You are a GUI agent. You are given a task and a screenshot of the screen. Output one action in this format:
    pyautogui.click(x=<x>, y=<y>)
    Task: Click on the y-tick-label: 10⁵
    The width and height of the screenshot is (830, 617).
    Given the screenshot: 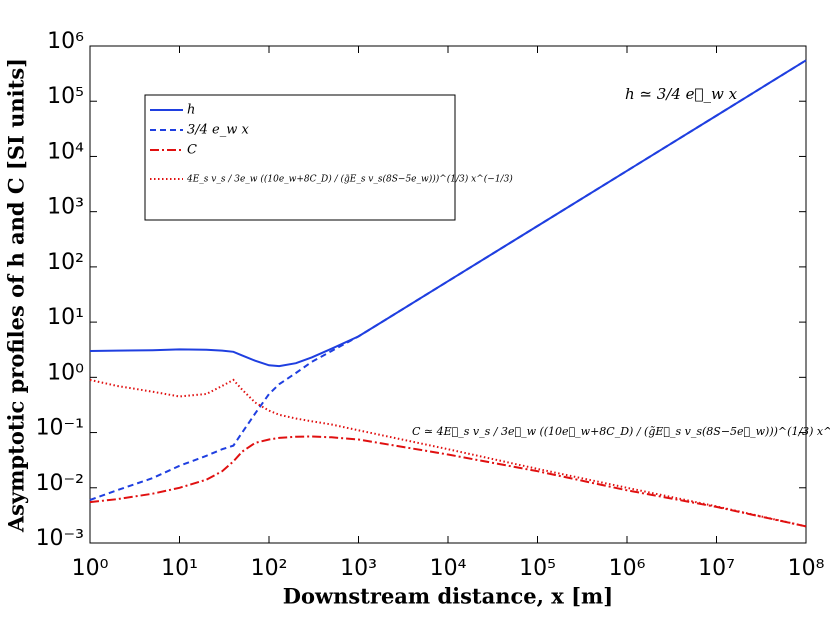 What is the action you would take?
    pyautogui.click(x=65, y=96)
    